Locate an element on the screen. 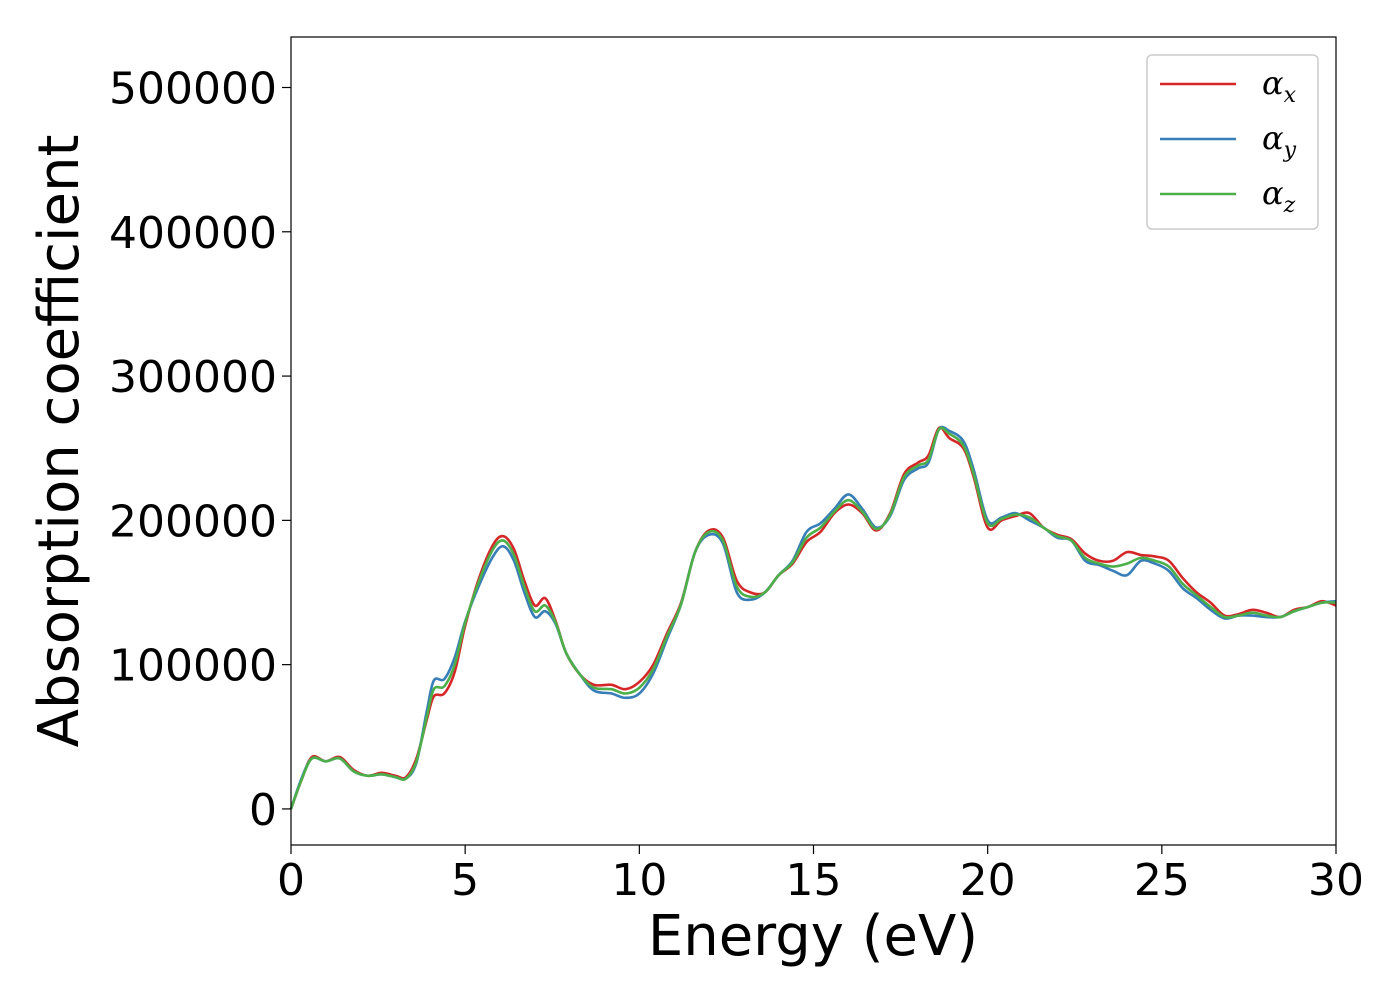 The height and width of the screenshot is (1000, 1400). y-tick-label: 300000 is located at coordinates (193, 377).